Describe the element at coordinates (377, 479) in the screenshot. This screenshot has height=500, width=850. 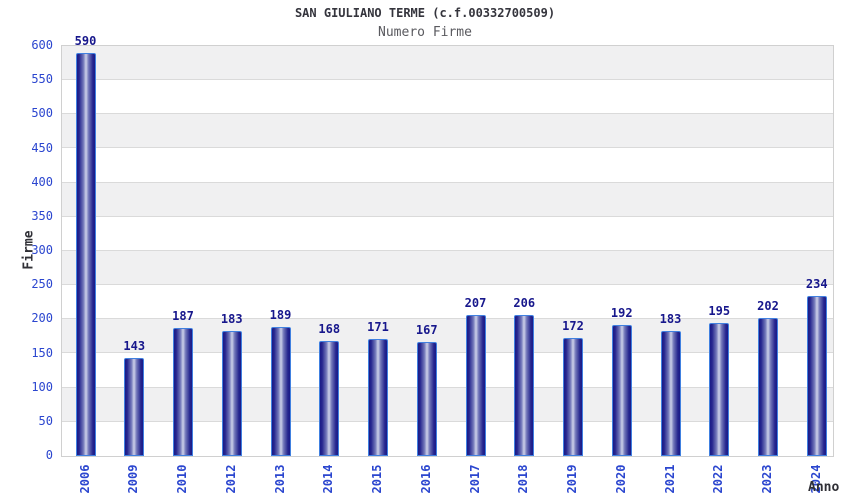
I see `x-tick-label: 2015` at that location.